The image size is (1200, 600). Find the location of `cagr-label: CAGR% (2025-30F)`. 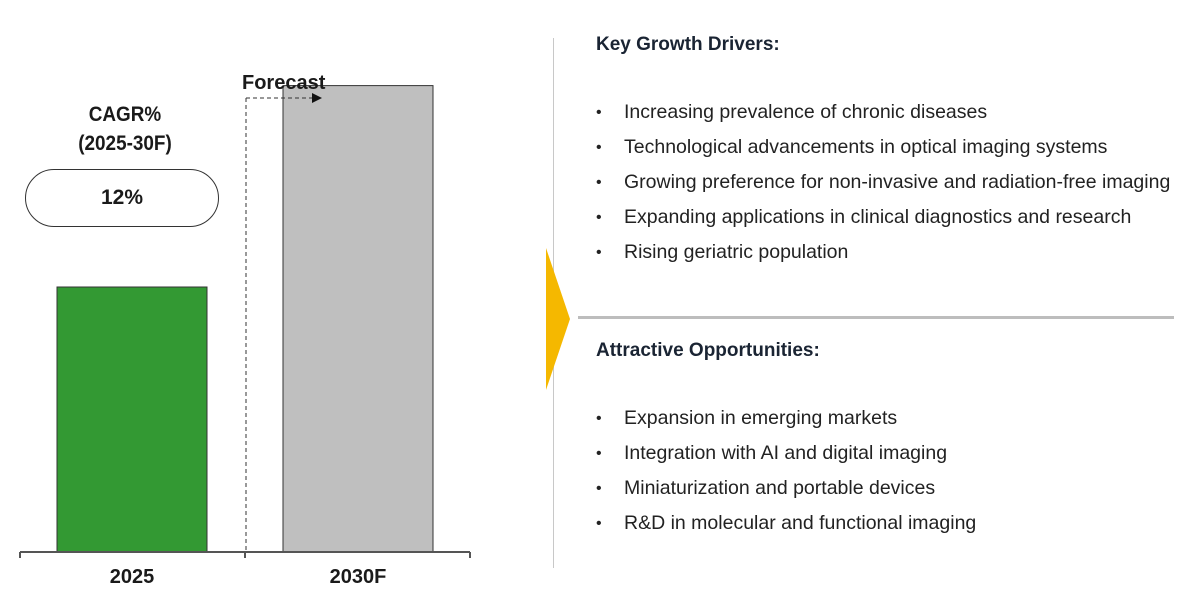

cagr-label: CAGR% (2025-30F) is located at coordinates (125, 129).